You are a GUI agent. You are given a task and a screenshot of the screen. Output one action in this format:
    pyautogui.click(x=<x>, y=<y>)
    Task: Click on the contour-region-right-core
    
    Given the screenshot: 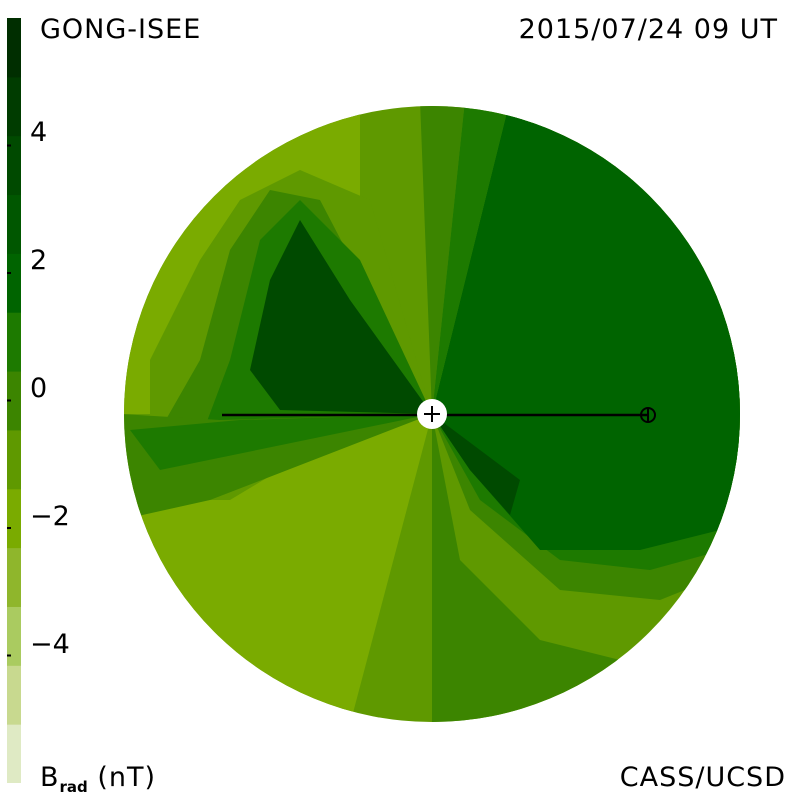 What is the action you would take?
    pyautogui.click(x=476, y=464)
    